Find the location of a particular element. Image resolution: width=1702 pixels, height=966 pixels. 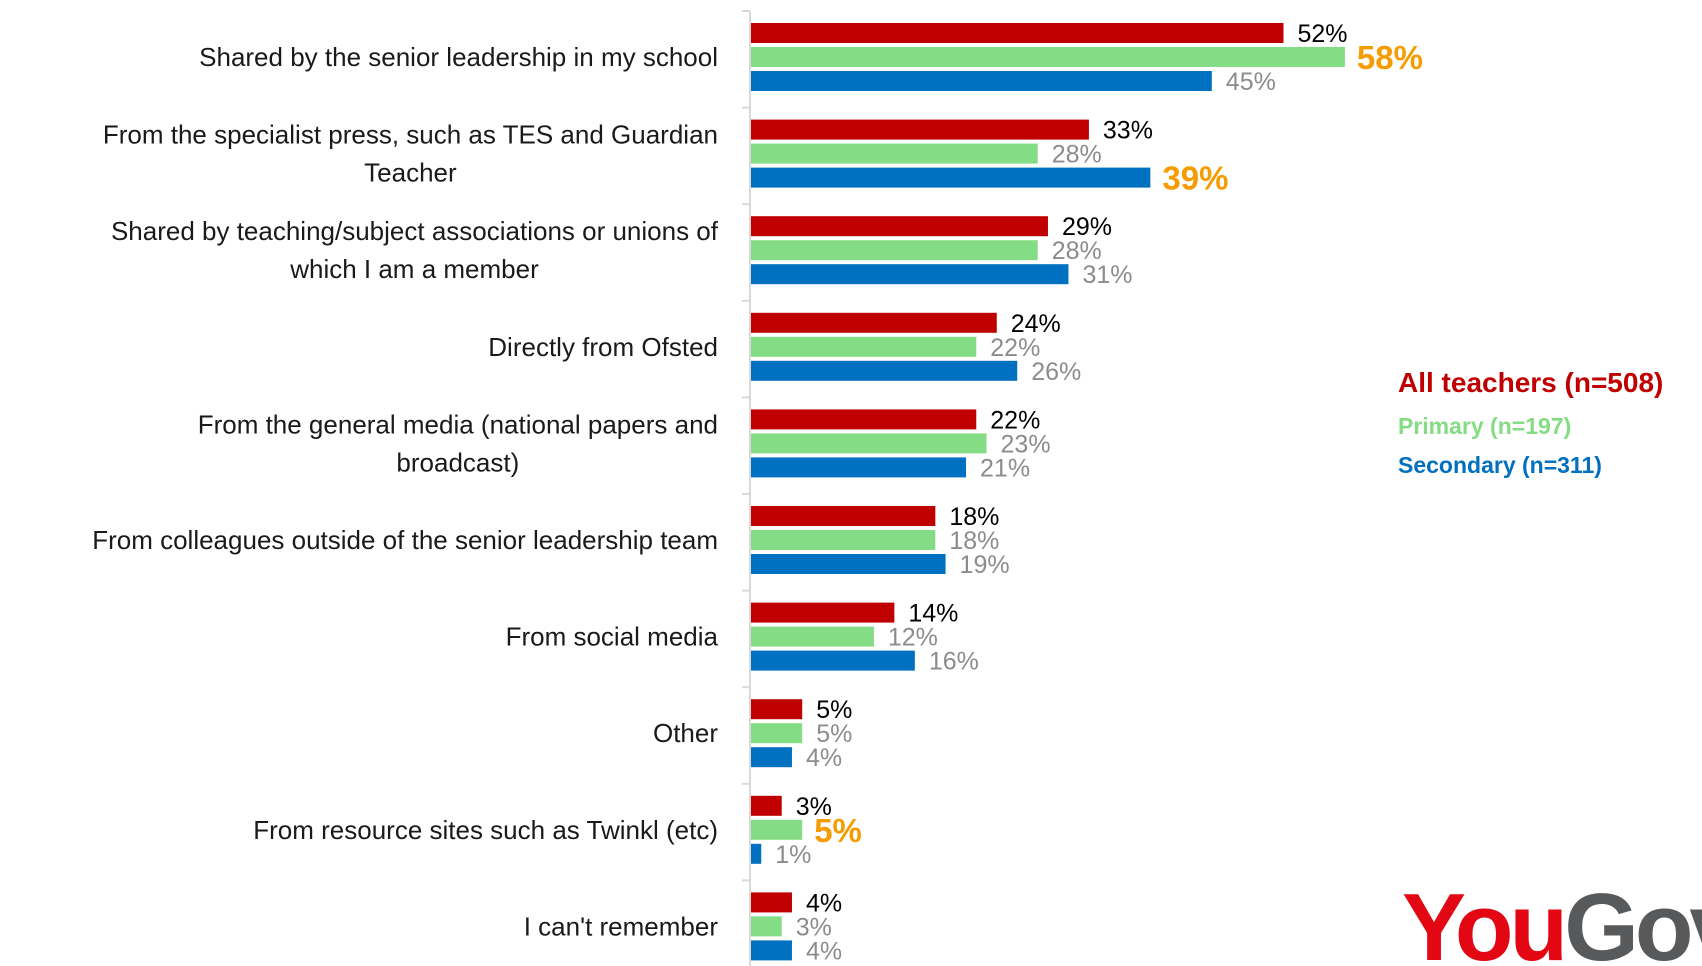

legend-item: All teachers (n=508) is located at coordinates (1530, 382).